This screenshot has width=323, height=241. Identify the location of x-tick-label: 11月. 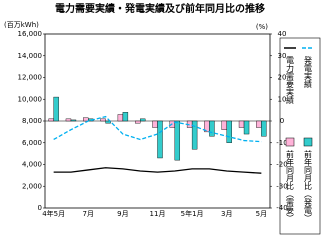
(158, 214).